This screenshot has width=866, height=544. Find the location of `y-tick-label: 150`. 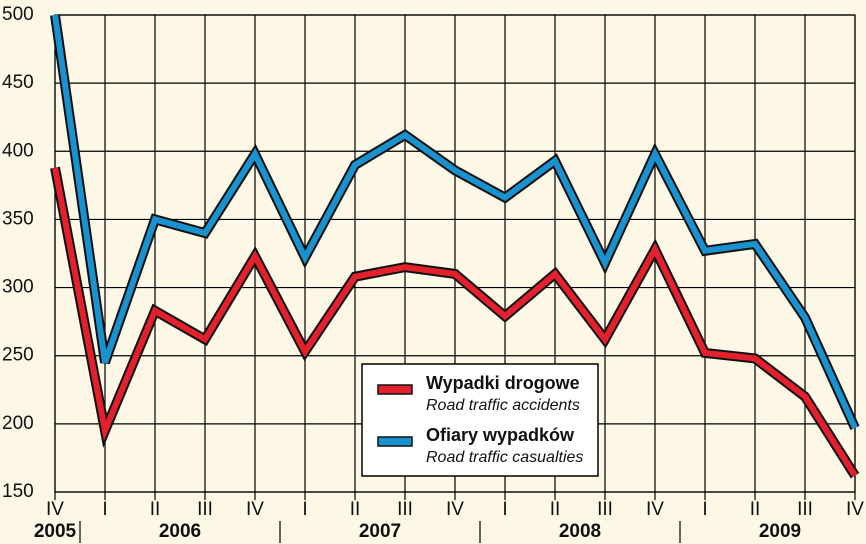

y-tick-label: 150 is located at coordinates (18, 491).